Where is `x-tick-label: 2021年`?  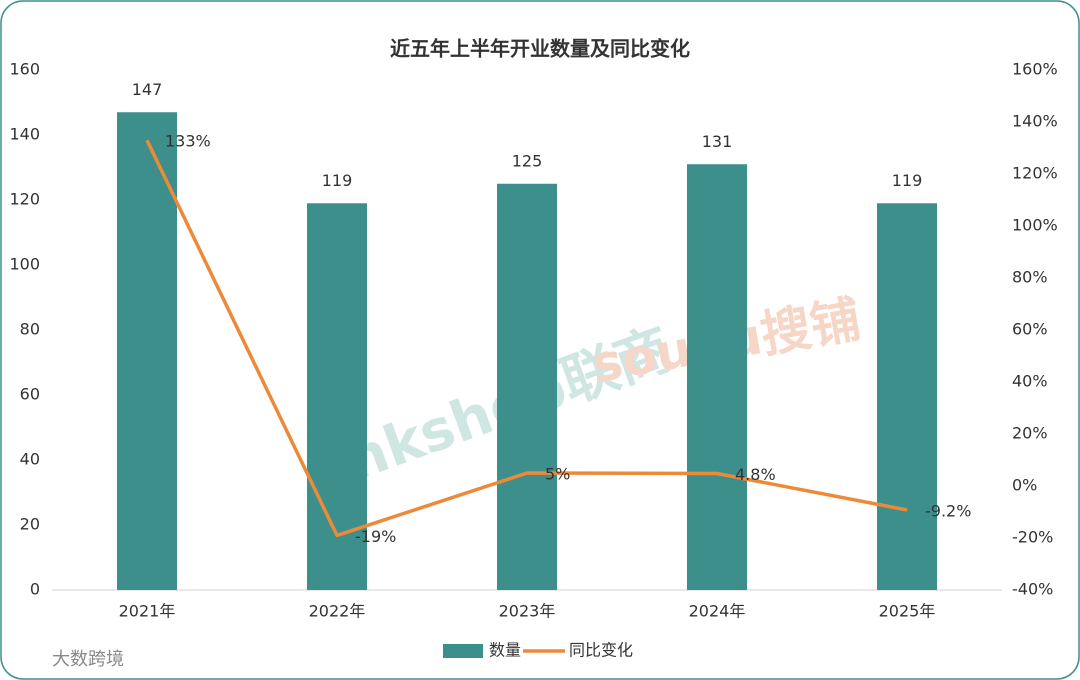
x-tick-label: 2021年 is located at coordinates (147, 611).